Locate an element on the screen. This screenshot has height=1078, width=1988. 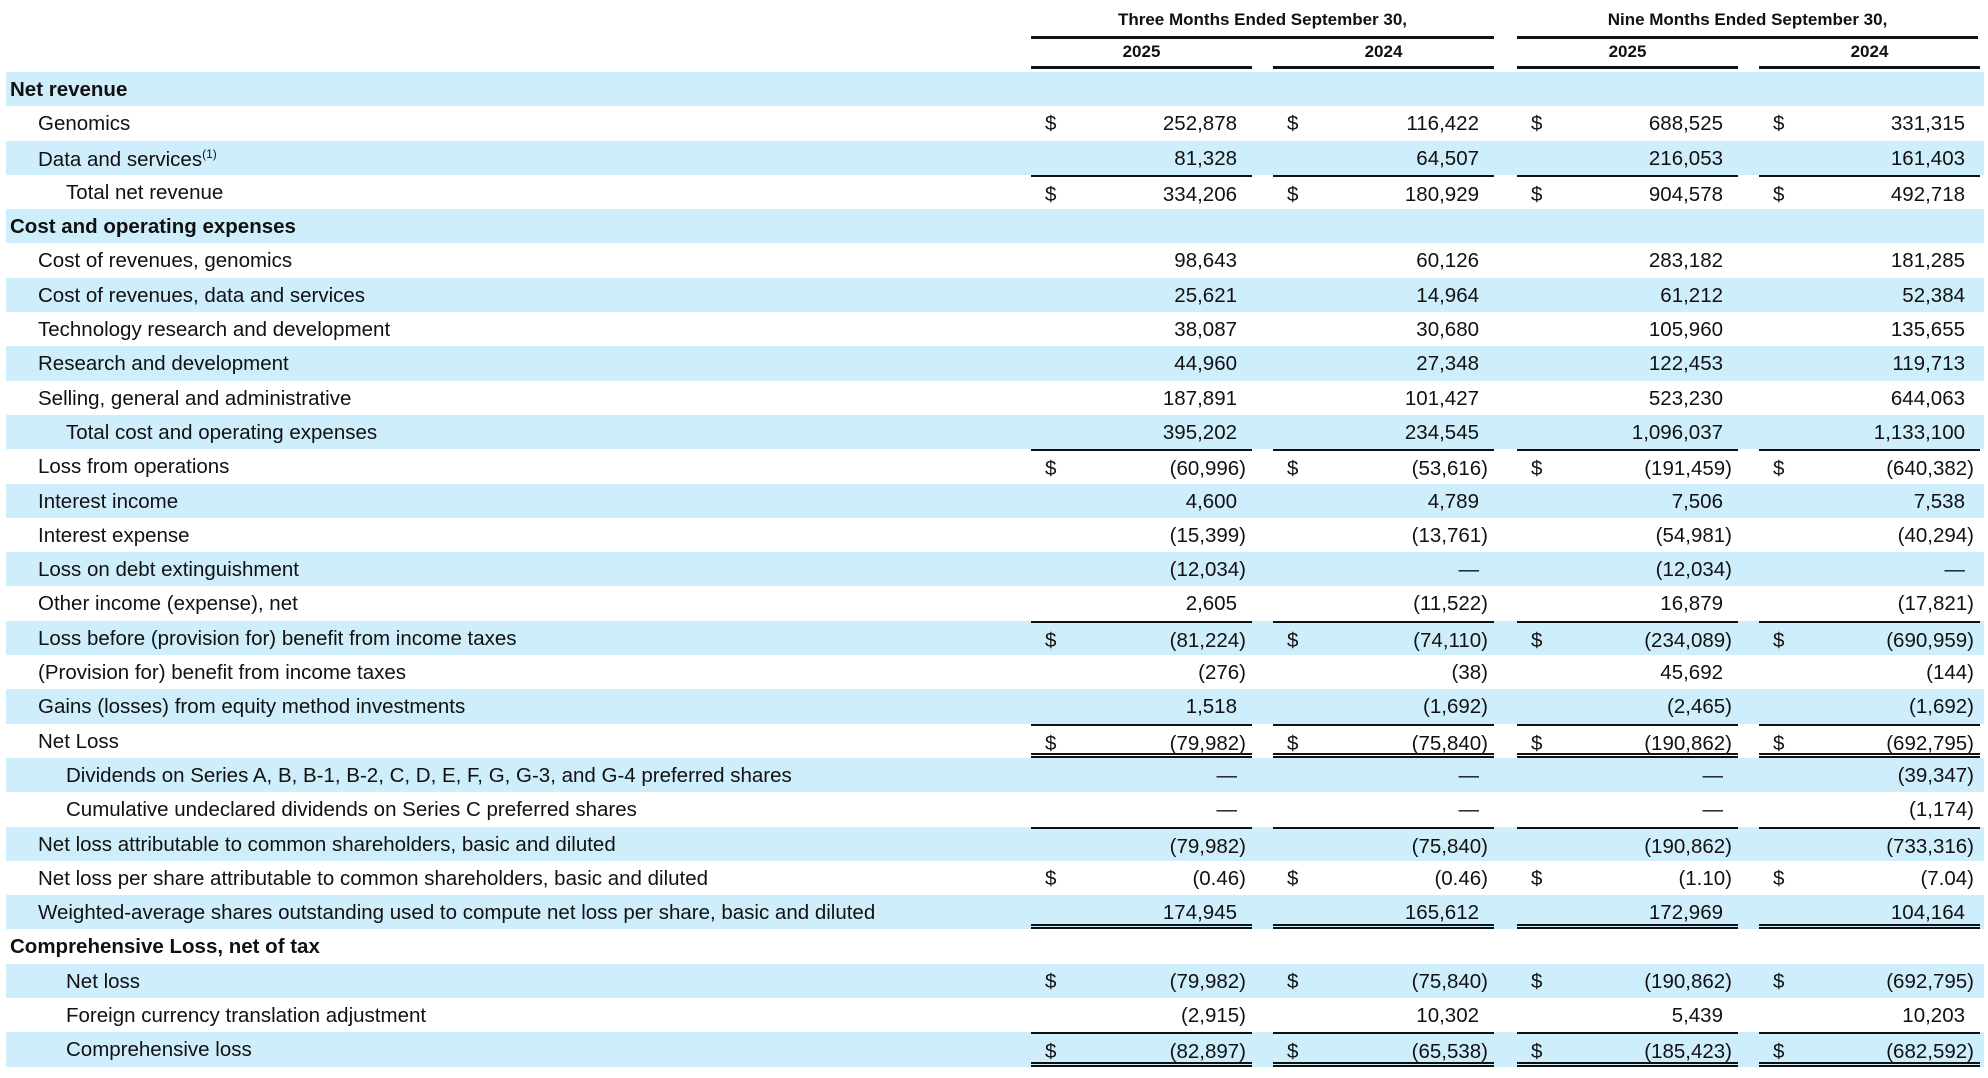
value: 44,960 is located at coordinates (1205, 364).